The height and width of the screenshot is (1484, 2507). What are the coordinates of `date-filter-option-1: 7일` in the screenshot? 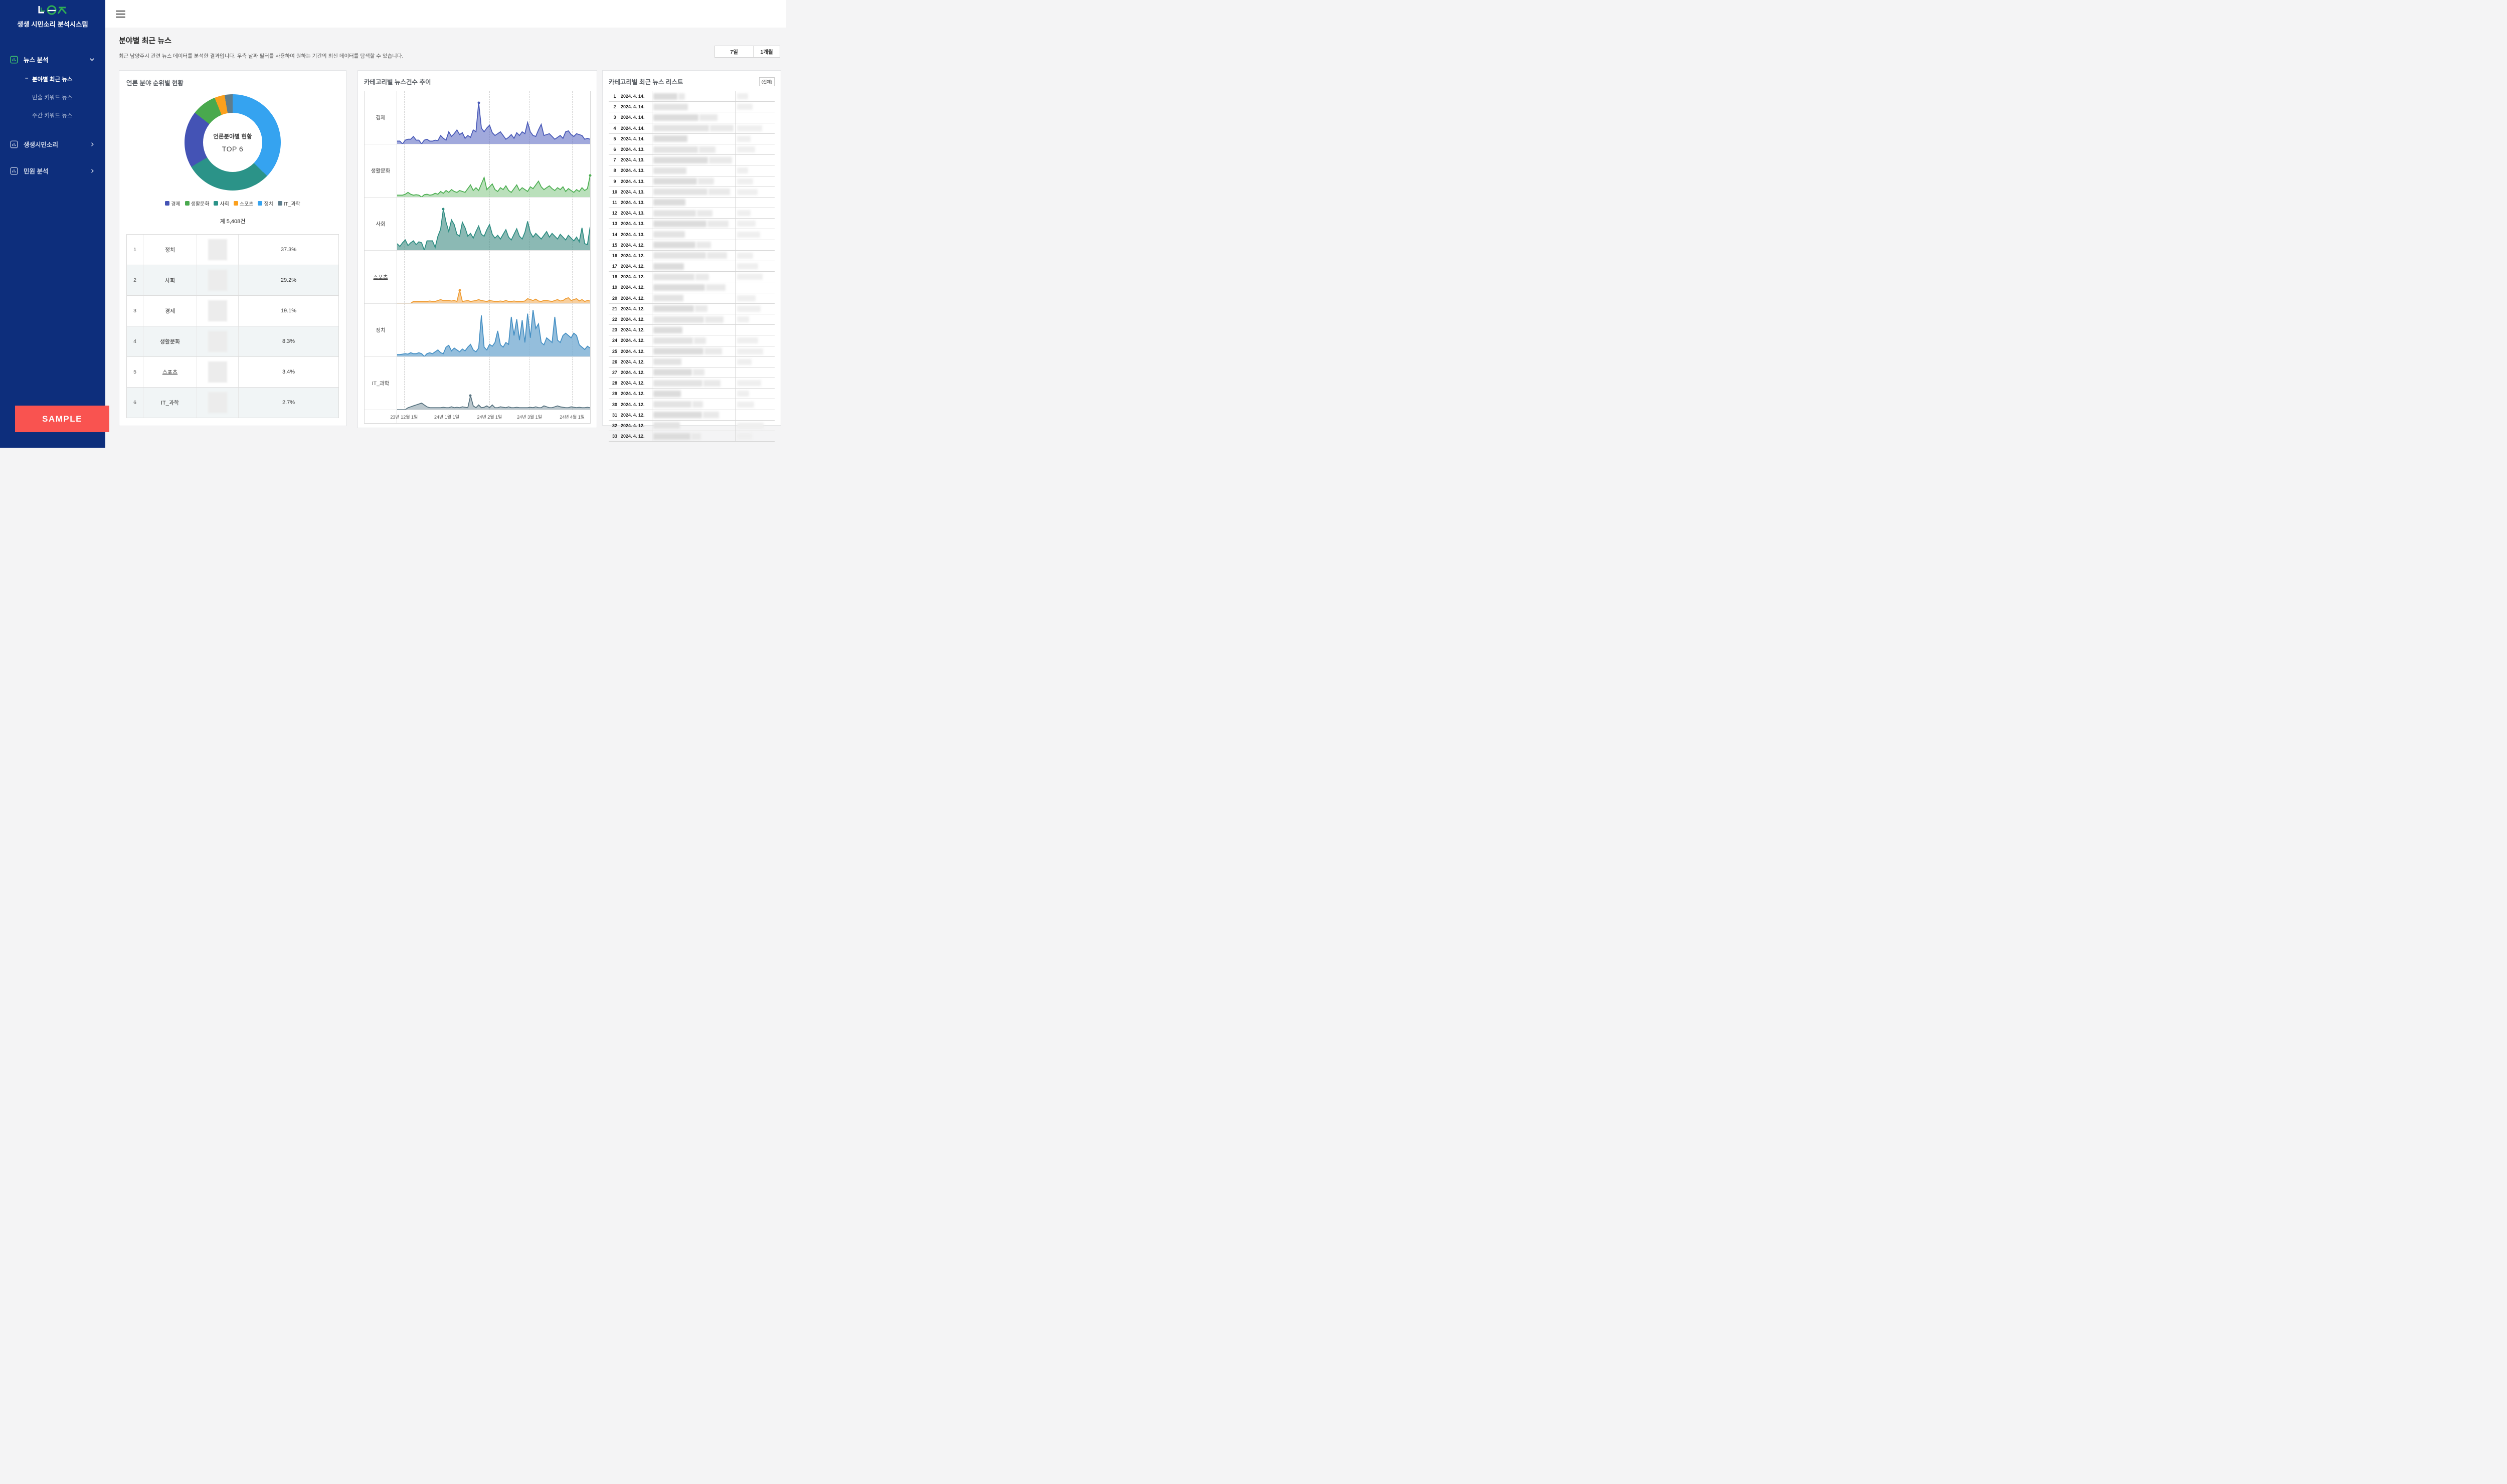 It's located at (734, 52).